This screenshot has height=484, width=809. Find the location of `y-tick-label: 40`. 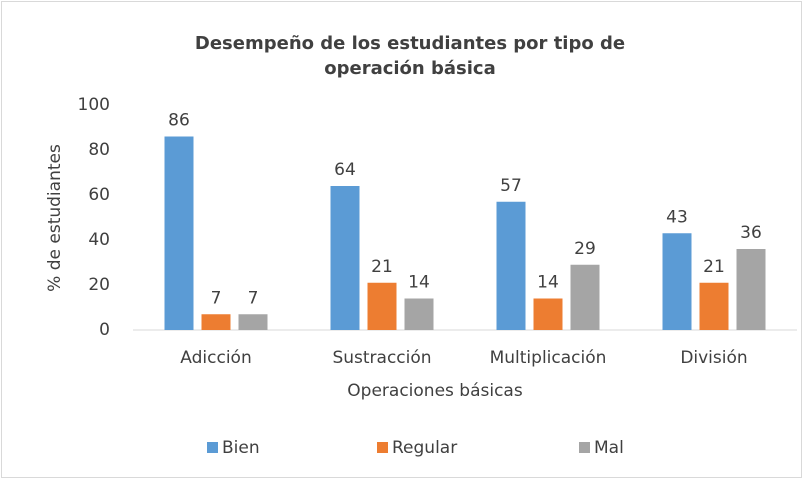

y-tick-label: 40 is located at coordinates (99, 240).